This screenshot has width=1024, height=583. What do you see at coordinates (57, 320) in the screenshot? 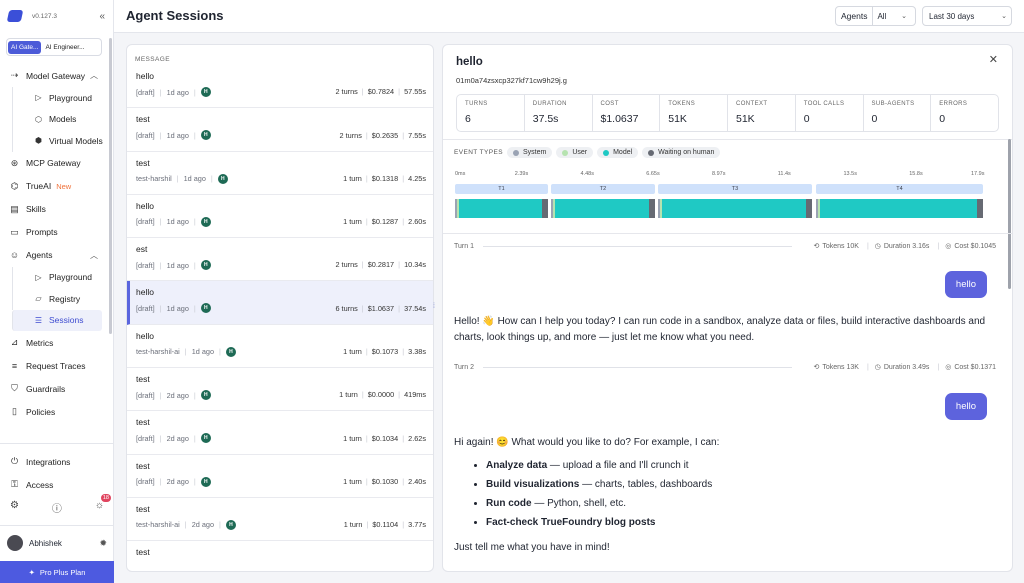
I see `sidebar-item-sessions: ☰ Sessions` at bounding box center [57, 320].